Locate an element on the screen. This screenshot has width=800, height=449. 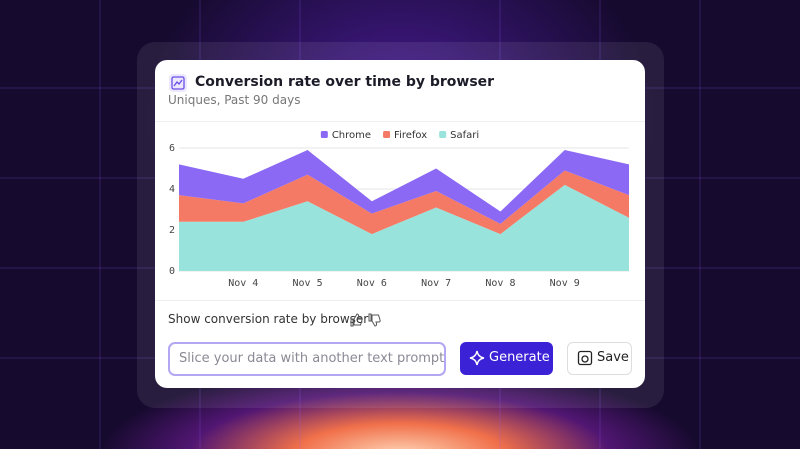
button-label: Generate is located at coordinates (519, 357).